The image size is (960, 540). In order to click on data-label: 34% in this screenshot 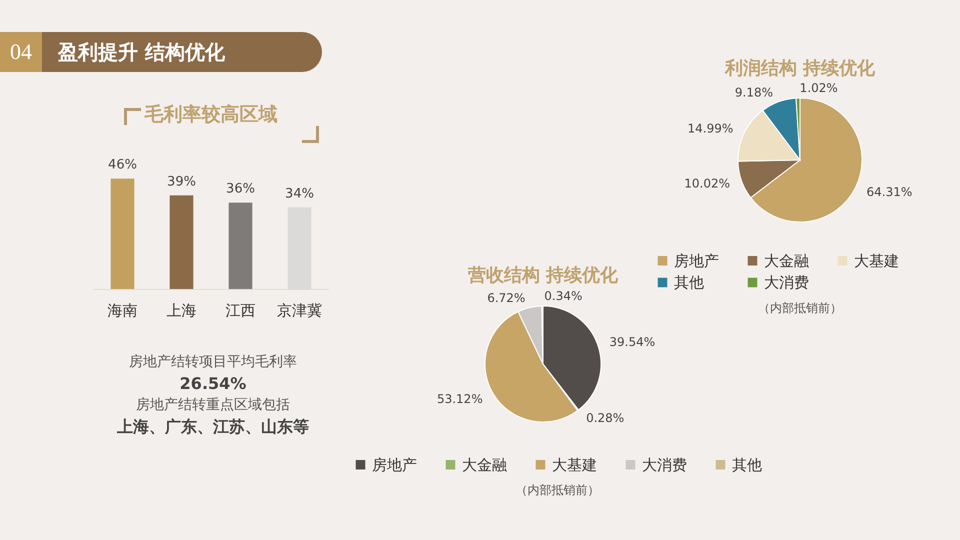, I will do `click(299, 194)`.